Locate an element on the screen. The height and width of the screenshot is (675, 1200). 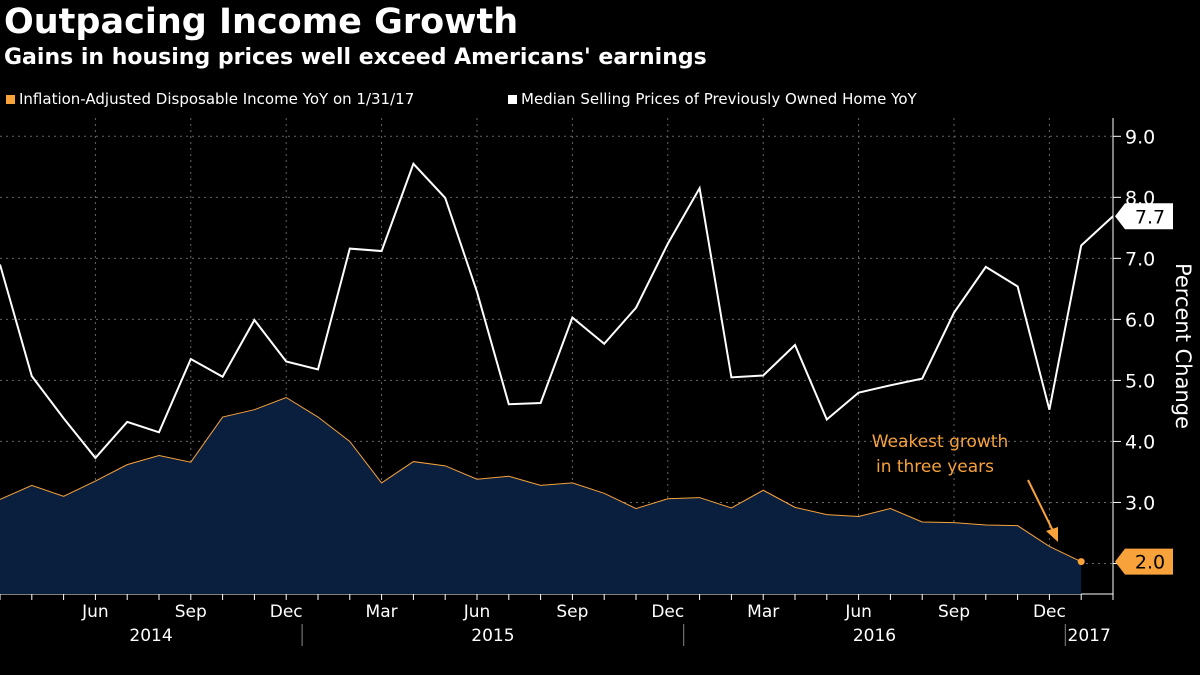
income-last-point is located at coordinates (1081, 562).